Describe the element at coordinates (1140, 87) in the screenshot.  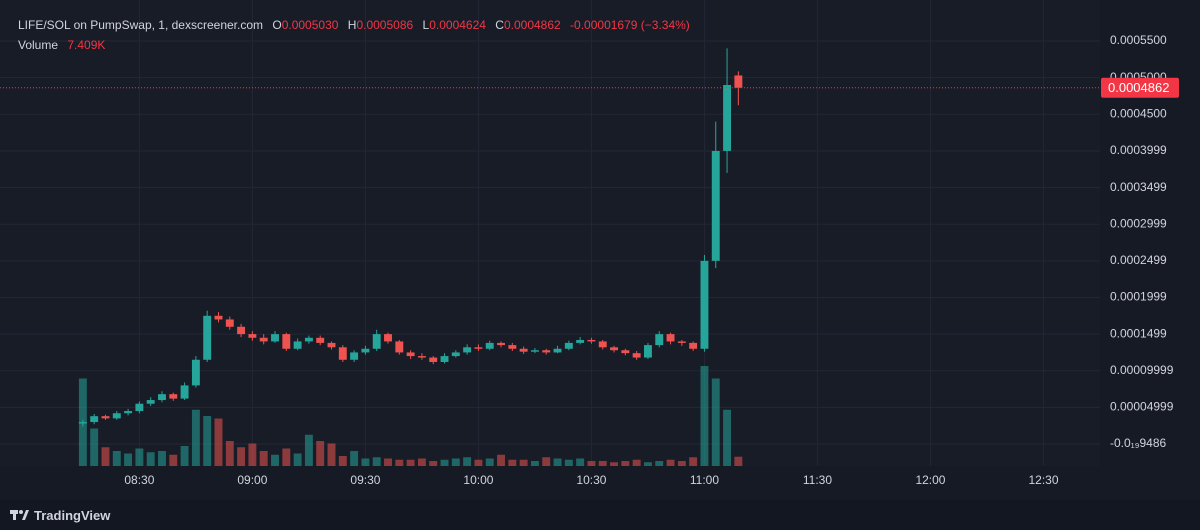
I see `last-price-tag` at that location.